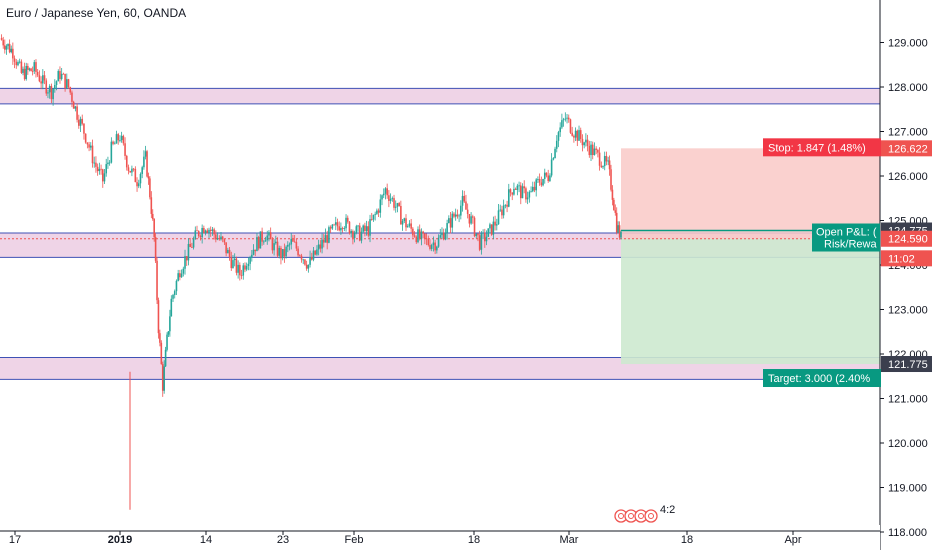 The height and width of the screenshot is (550, 932). I want to click on time-tick-label: 23, so click(283, 540).